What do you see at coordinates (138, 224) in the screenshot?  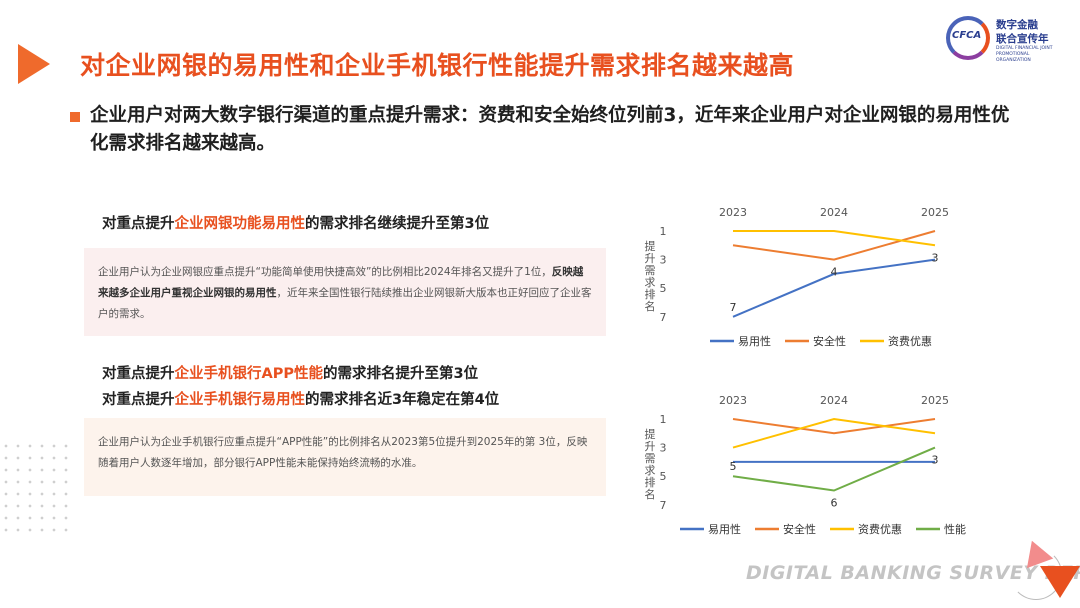 I see `section1-heading-pre: 对重点提升` at bounding box center [138, 224].